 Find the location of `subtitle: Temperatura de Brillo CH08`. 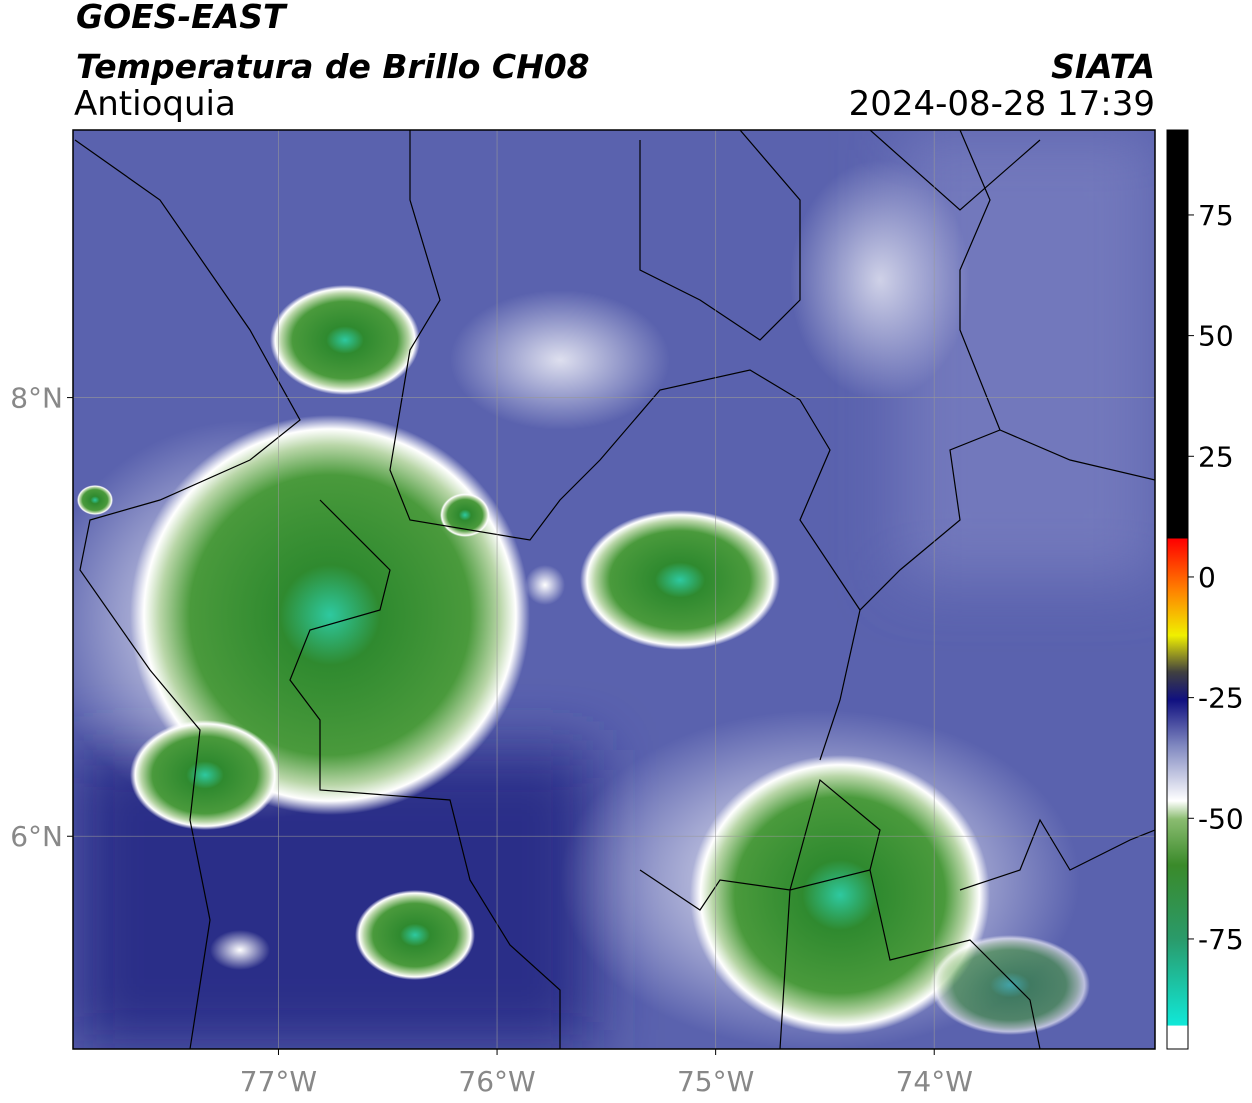

subtitle: Temperatura de Brillo CH08 is located at coordinates (333, 66).